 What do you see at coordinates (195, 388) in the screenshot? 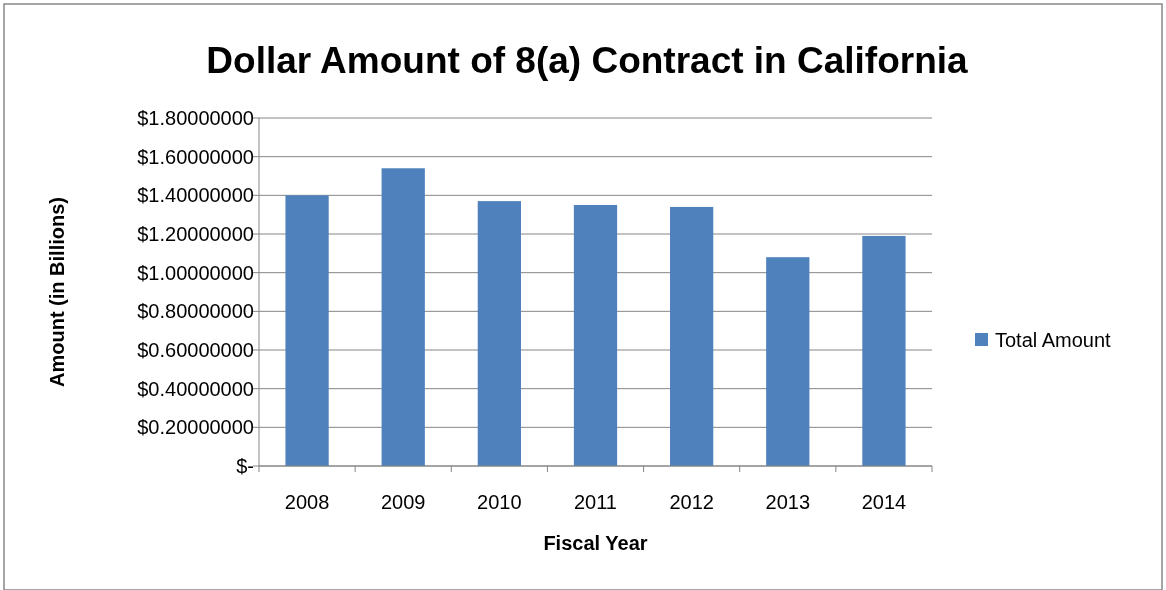
I see `y-tick-label: $0.40000000` at bounding box center [195, 388].